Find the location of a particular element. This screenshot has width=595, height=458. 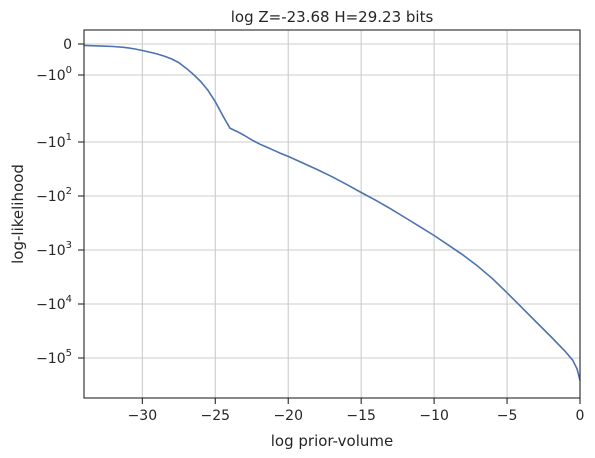

y-tick-label: −103 is located at coordinates (54, 249).